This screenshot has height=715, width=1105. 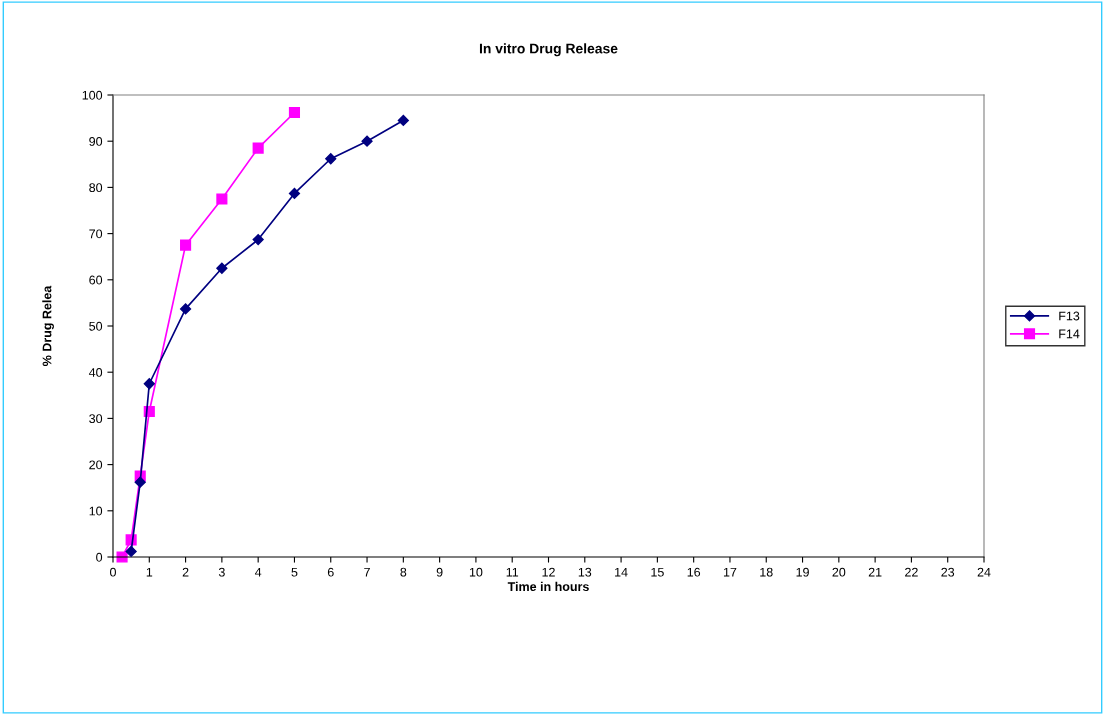 What do you see at coordinates (766, 572) in the screenshot?
I see `x-tick-label: 18` at bounding box center [766, 572].